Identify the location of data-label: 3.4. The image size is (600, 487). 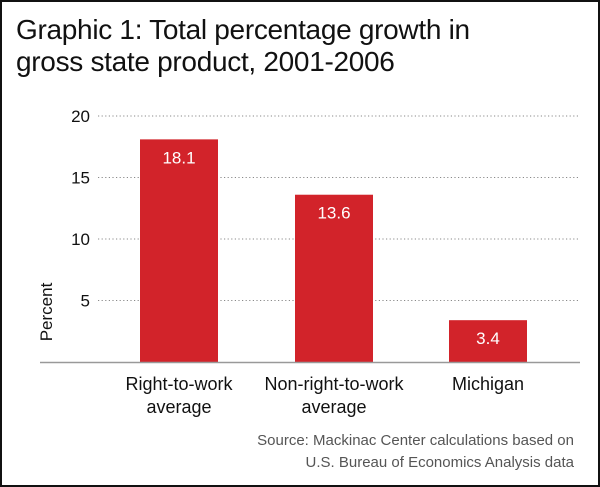
(488, 338).